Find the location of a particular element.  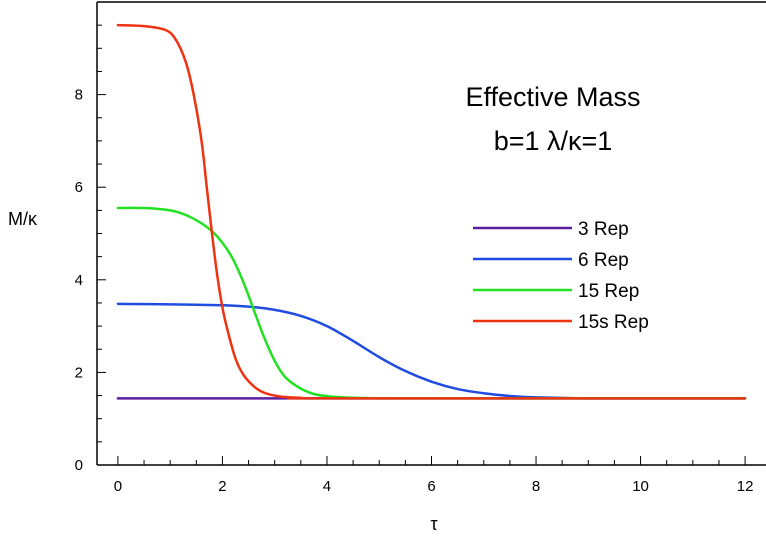

chart-subtitle: b=1 λ/κ=1 is located at coordinates (553, 141).